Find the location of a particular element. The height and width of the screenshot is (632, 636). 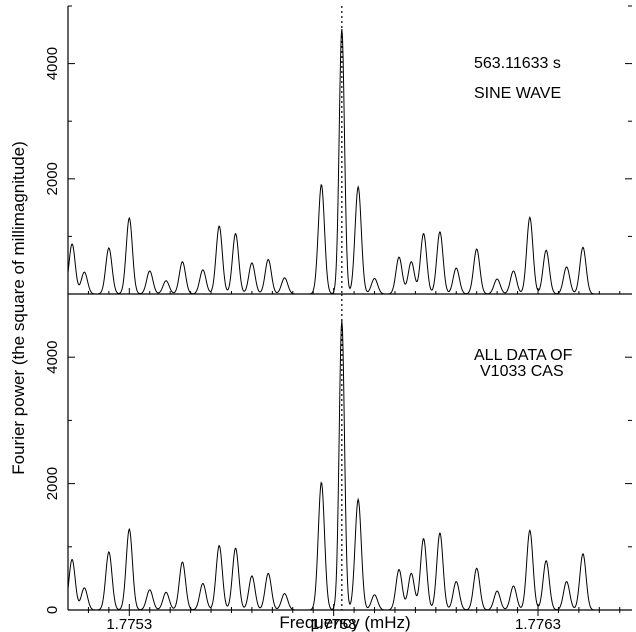

x-axis-title: Frequency (mHz) is located at coordinates (344, 622).